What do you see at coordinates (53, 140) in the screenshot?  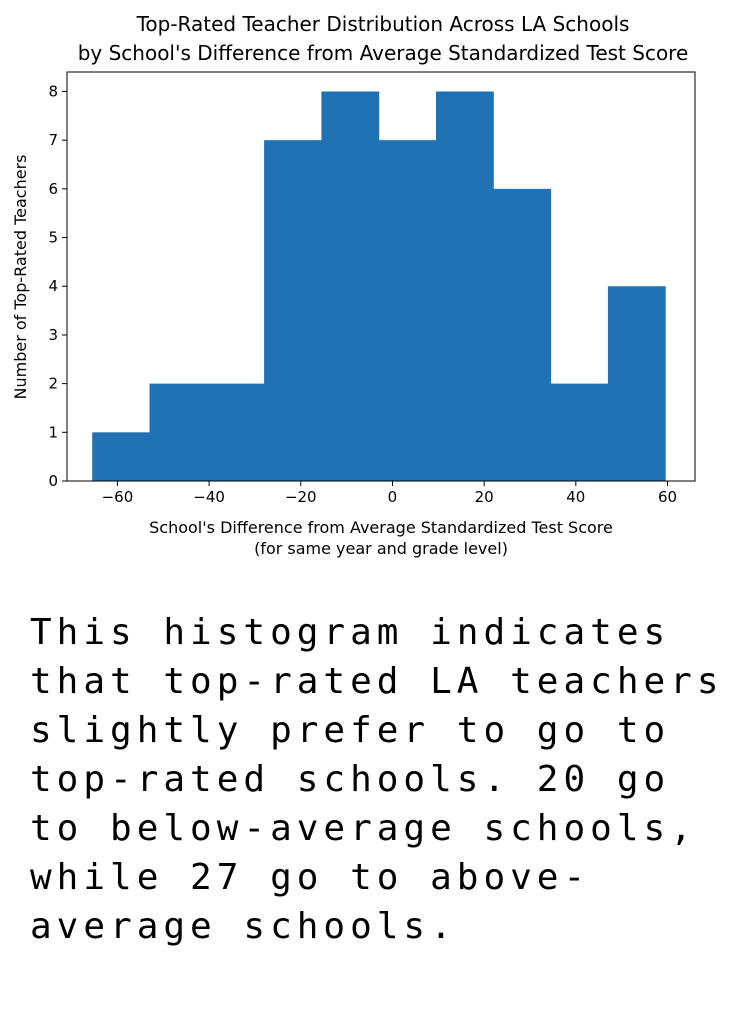 I see `y-tick-label: 7` at bounding box center [53, 140].